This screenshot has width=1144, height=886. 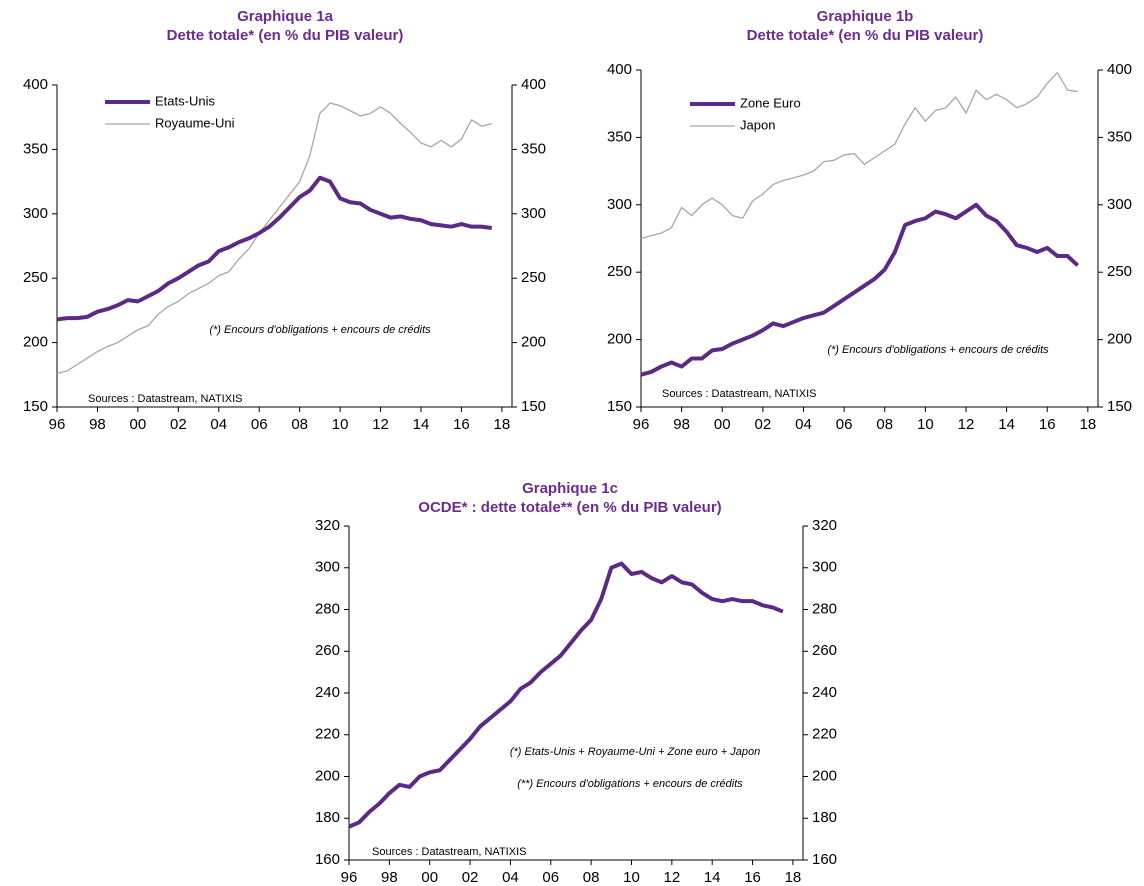 What do you see at coordinates (770, 102) in the screenshot?
I see `legend-label: Zone Euro` at bounding box center [770, 102].